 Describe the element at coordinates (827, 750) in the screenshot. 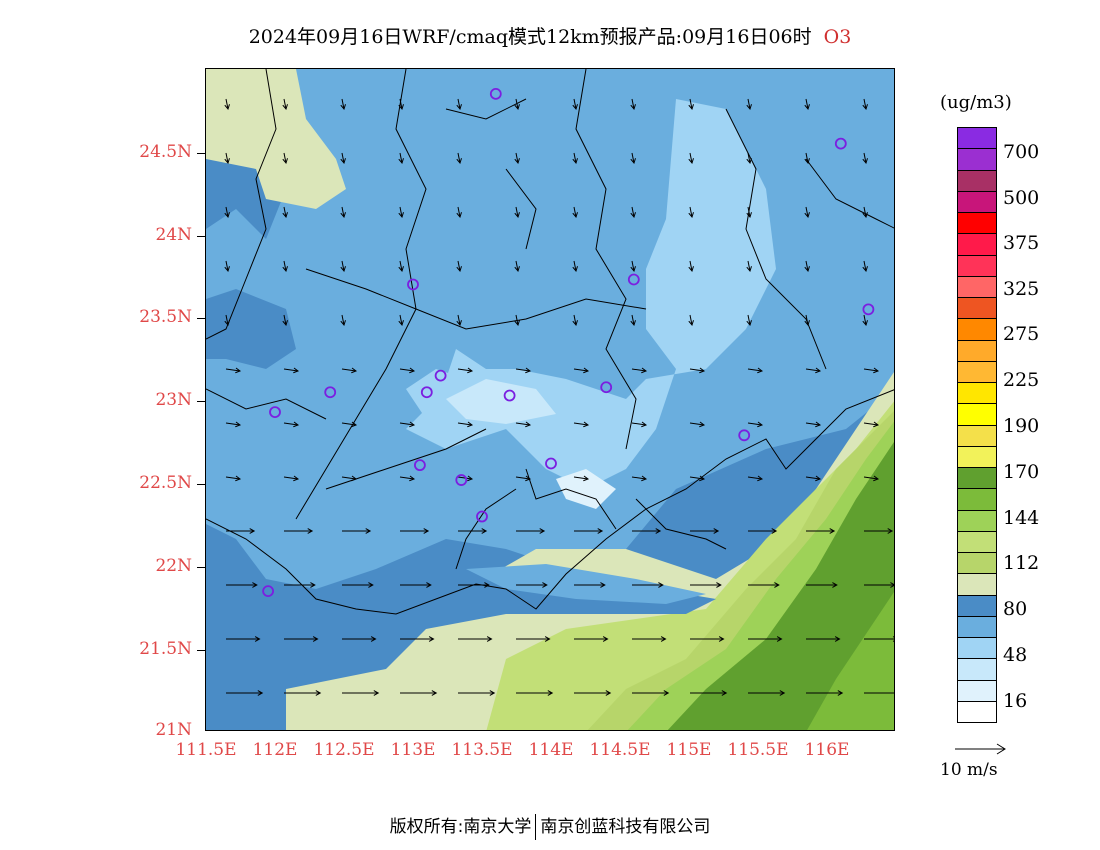

I see `lon-label-116: 116E` at that location.